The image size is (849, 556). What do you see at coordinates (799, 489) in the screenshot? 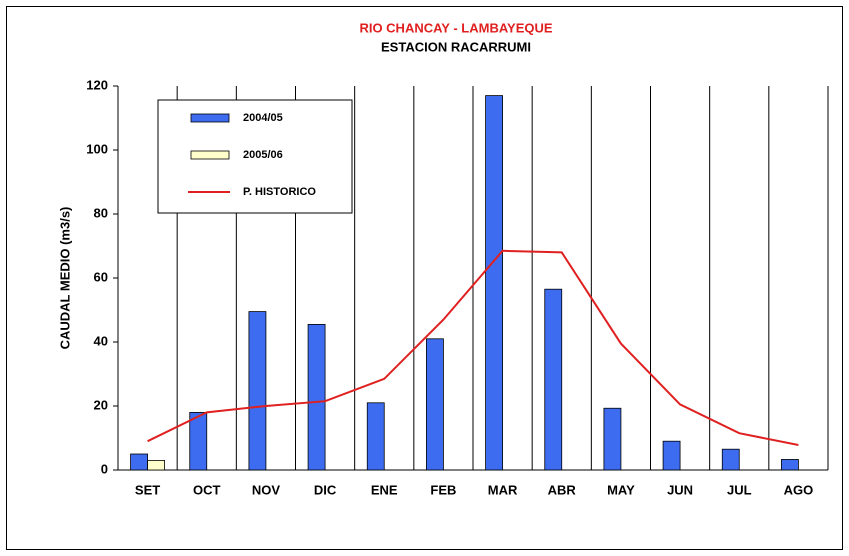
I see `x-tick-label: AGO` at bounding box center [799, 489].